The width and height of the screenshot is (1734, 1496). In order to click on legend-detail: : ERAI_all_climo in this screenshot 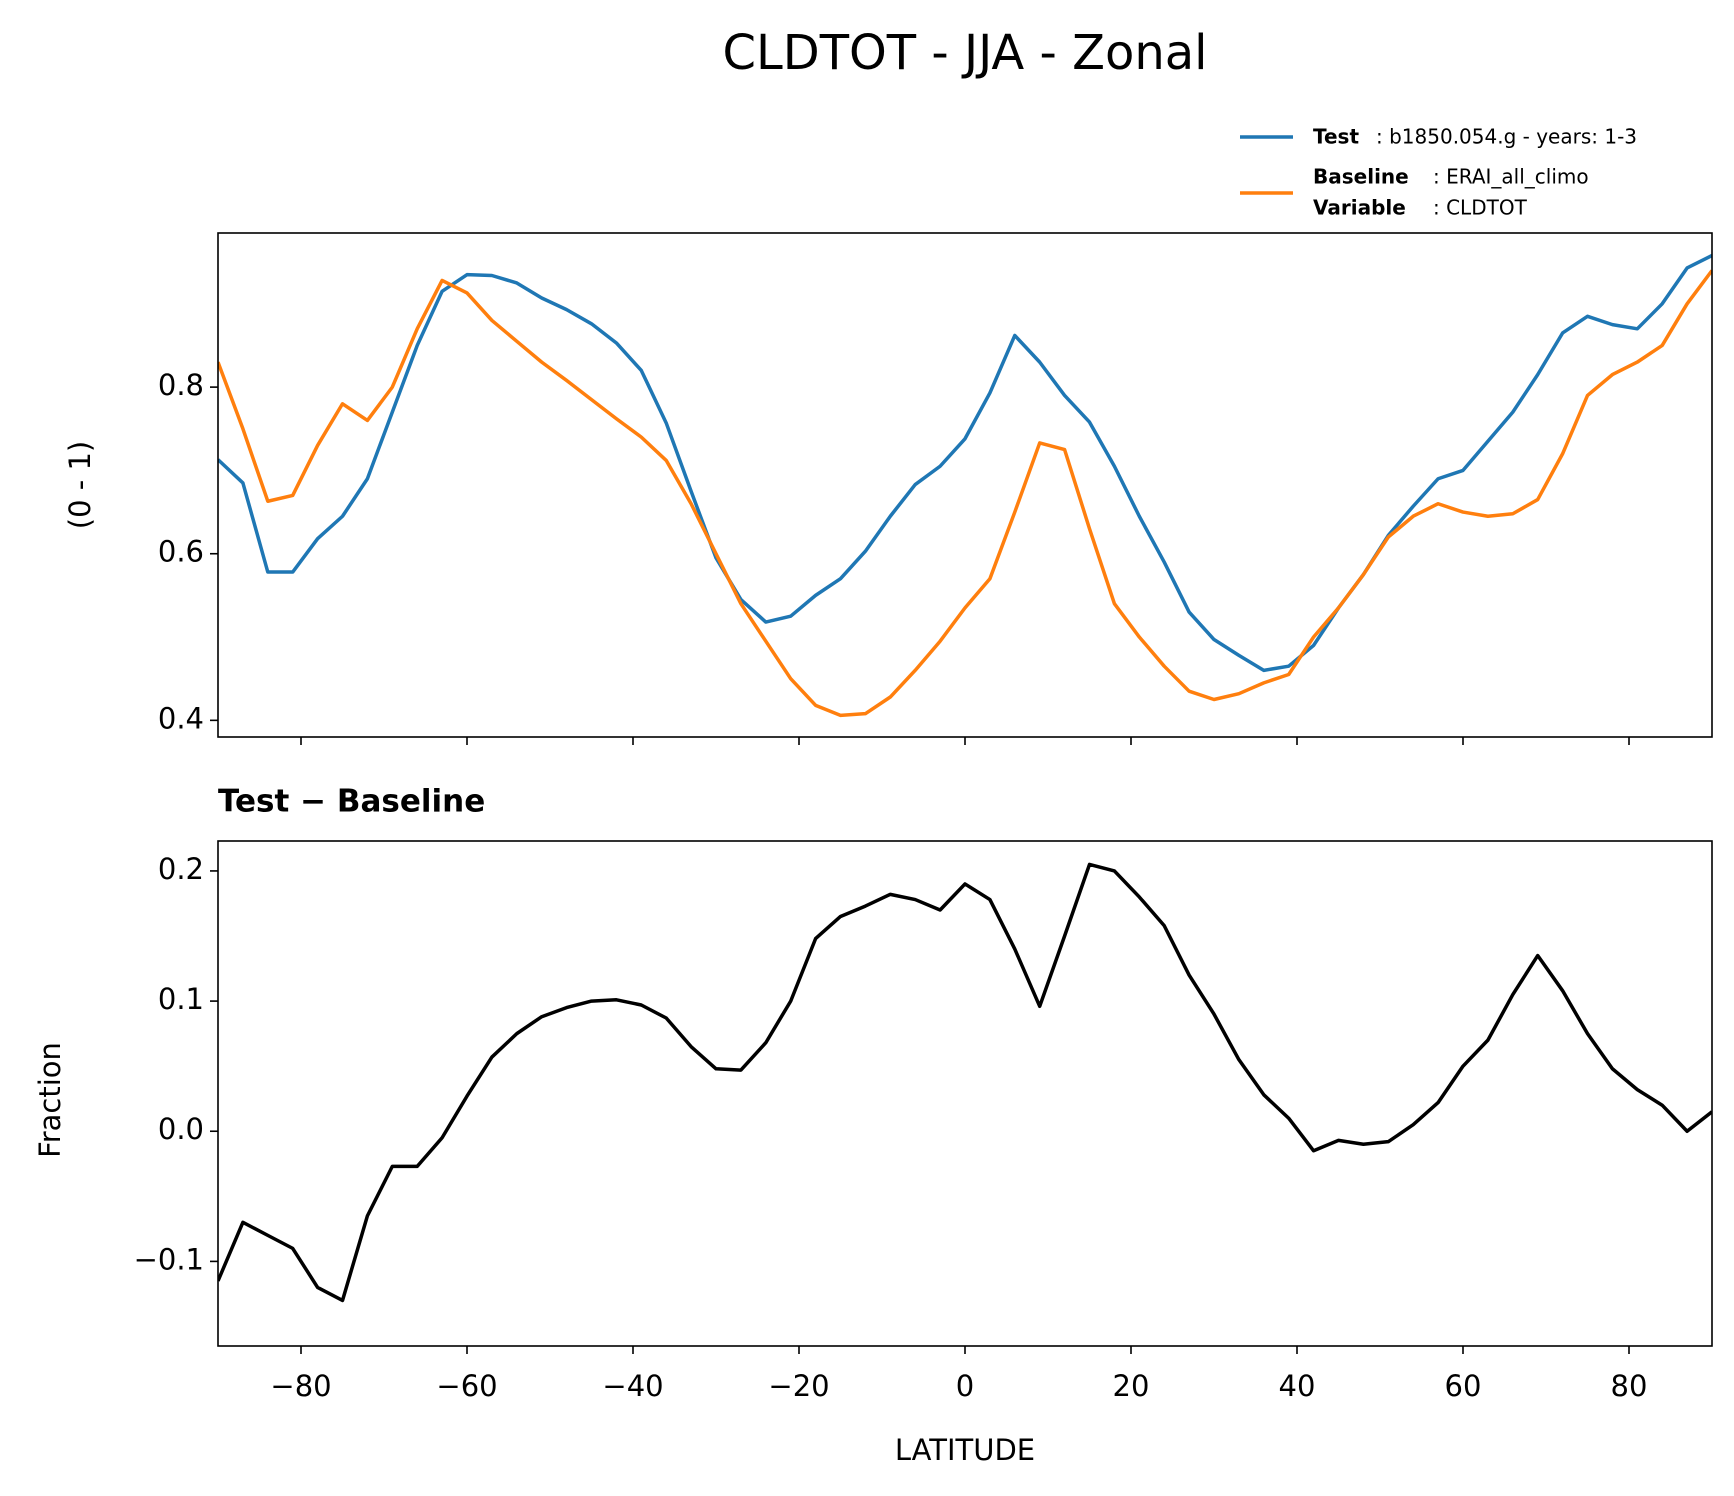, I will do `click(1511, 177)`.